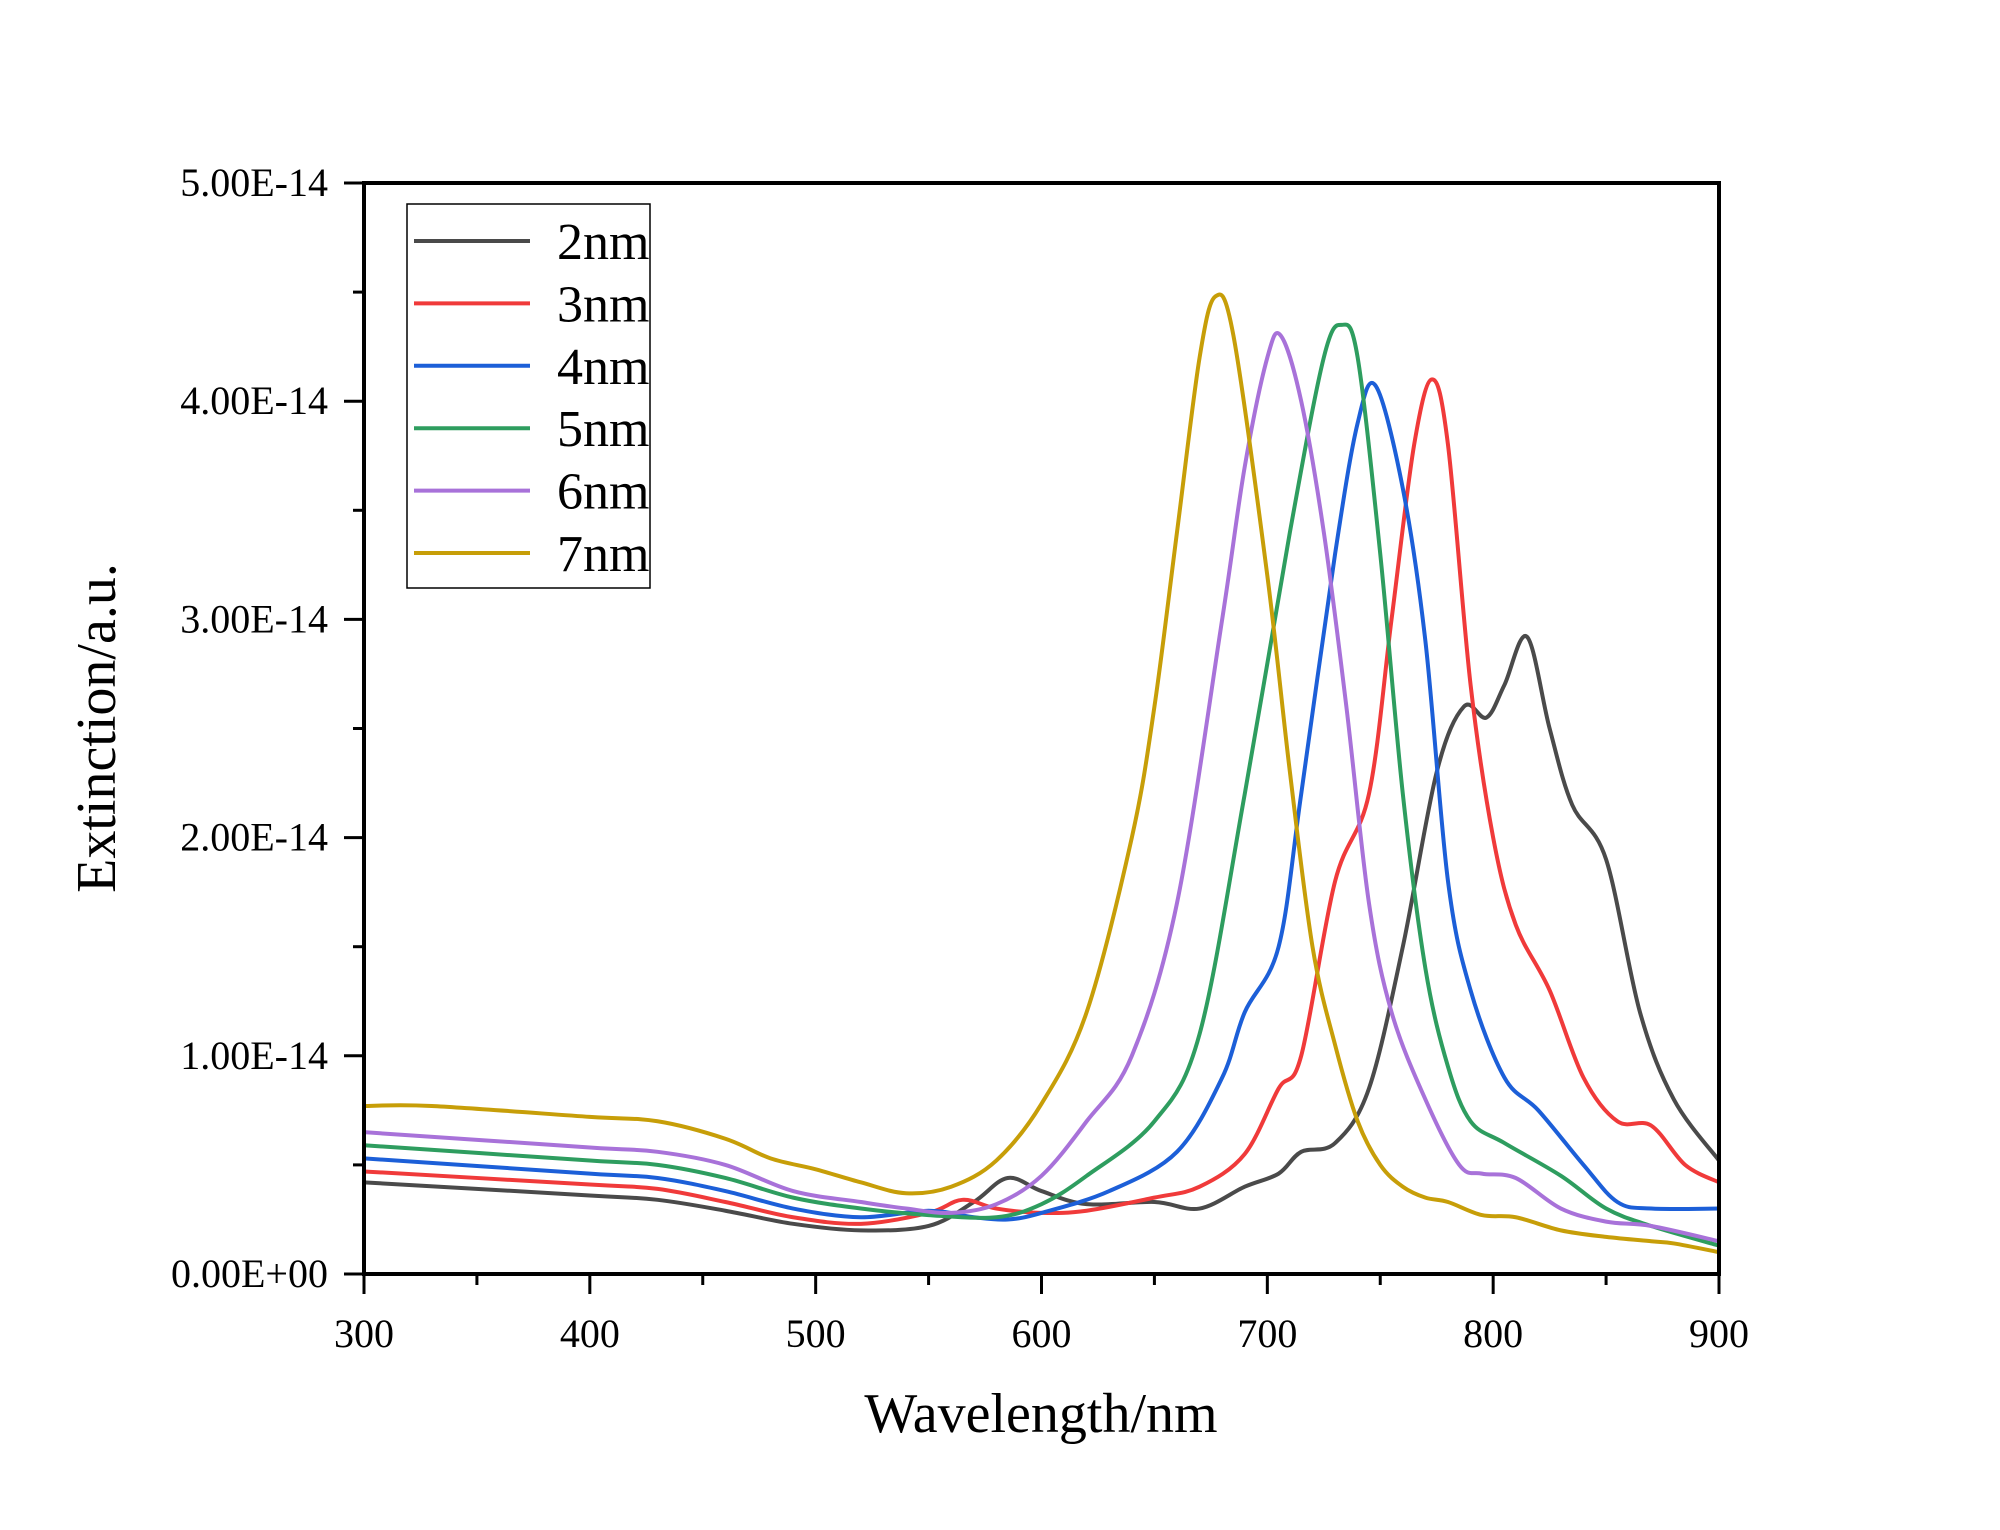  Describe the element at coordinates (254, 618) in the screenshot. I see `y-tick-label: 3.00E-14` at that location.